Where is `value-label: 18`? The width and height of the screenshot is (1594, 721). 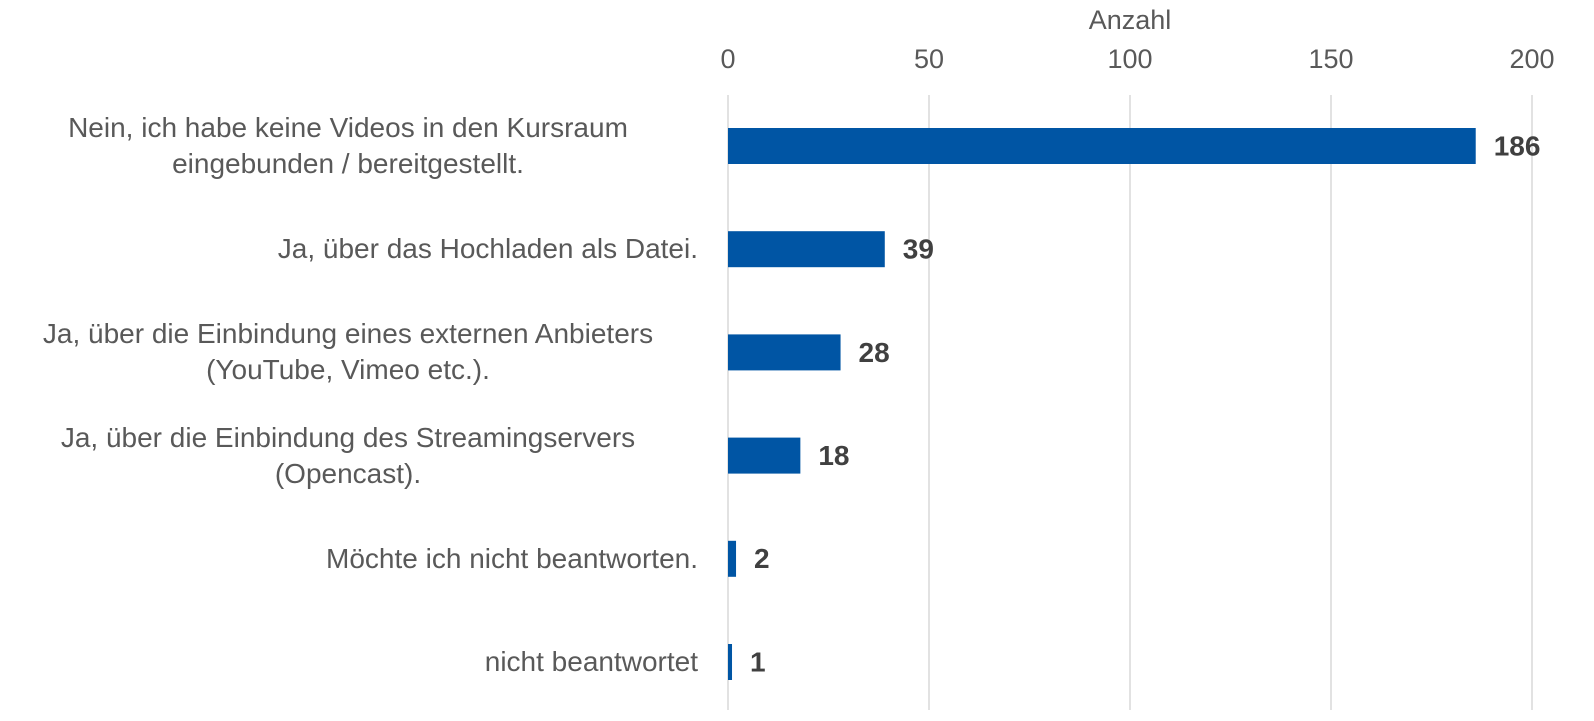 value-label: 18 is located at coordinates (833, 455).